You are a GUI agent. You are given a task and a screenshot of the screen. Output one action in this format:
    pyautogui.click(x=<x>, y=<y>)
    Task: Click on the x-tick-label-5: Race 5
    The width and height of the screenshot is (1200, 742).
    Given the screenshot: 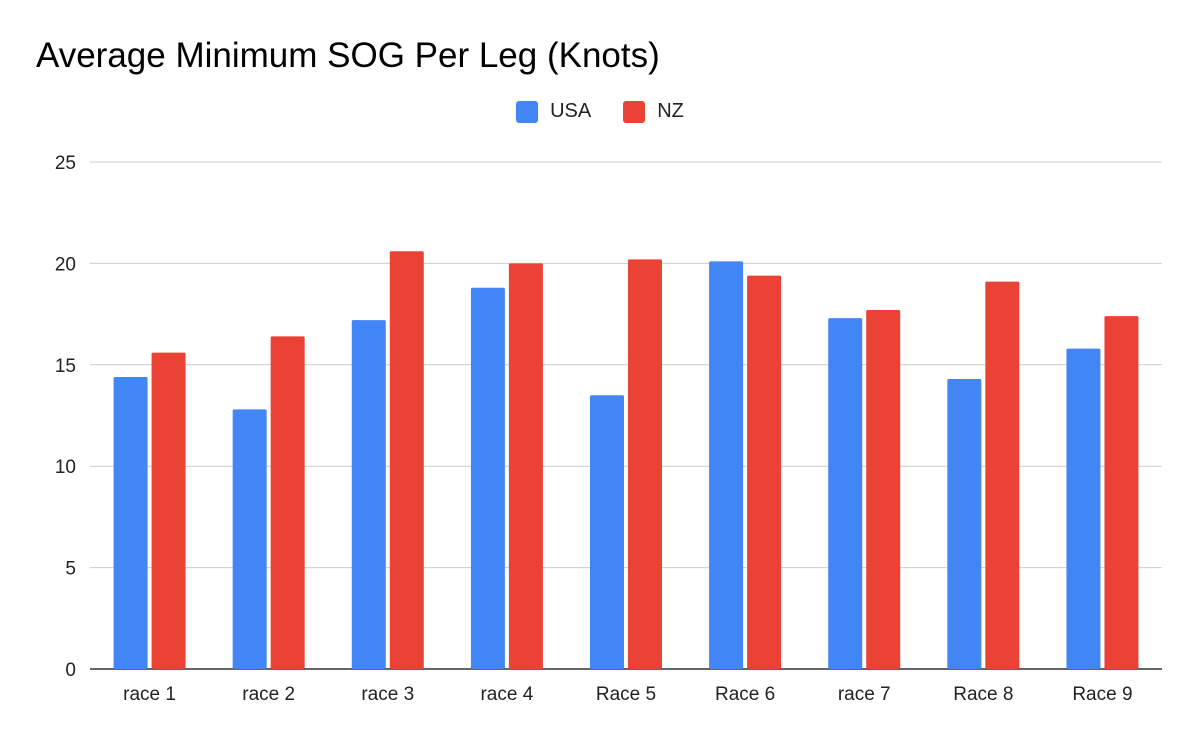 What is the action you would take?
    pyautogui.click(x=626, y=694)
    